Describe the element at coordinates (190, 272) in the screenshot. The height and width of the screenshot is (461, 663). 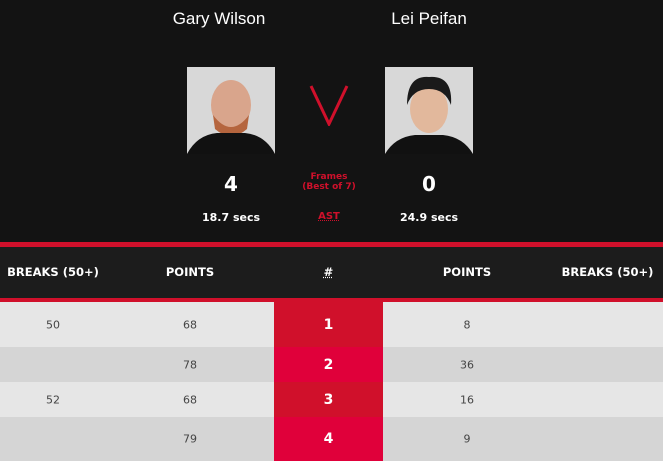
I see `header-points-left: POINTS` at that location.